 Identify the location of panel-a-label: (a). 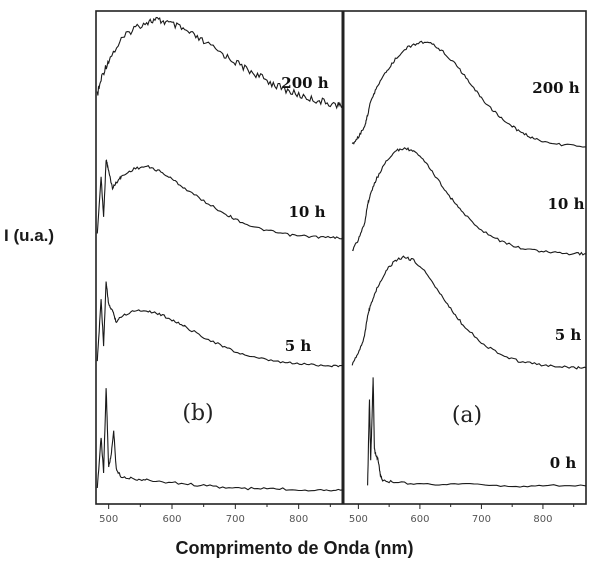
(467, 415).